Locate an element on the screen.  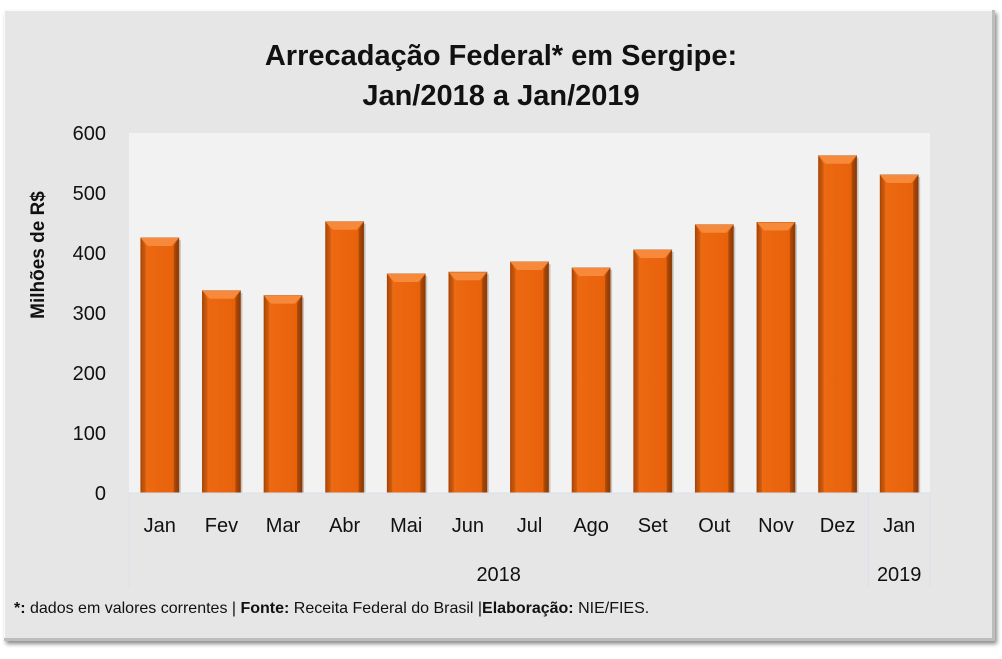
x-tick-label: Mar is located at coordinates (283, 526).